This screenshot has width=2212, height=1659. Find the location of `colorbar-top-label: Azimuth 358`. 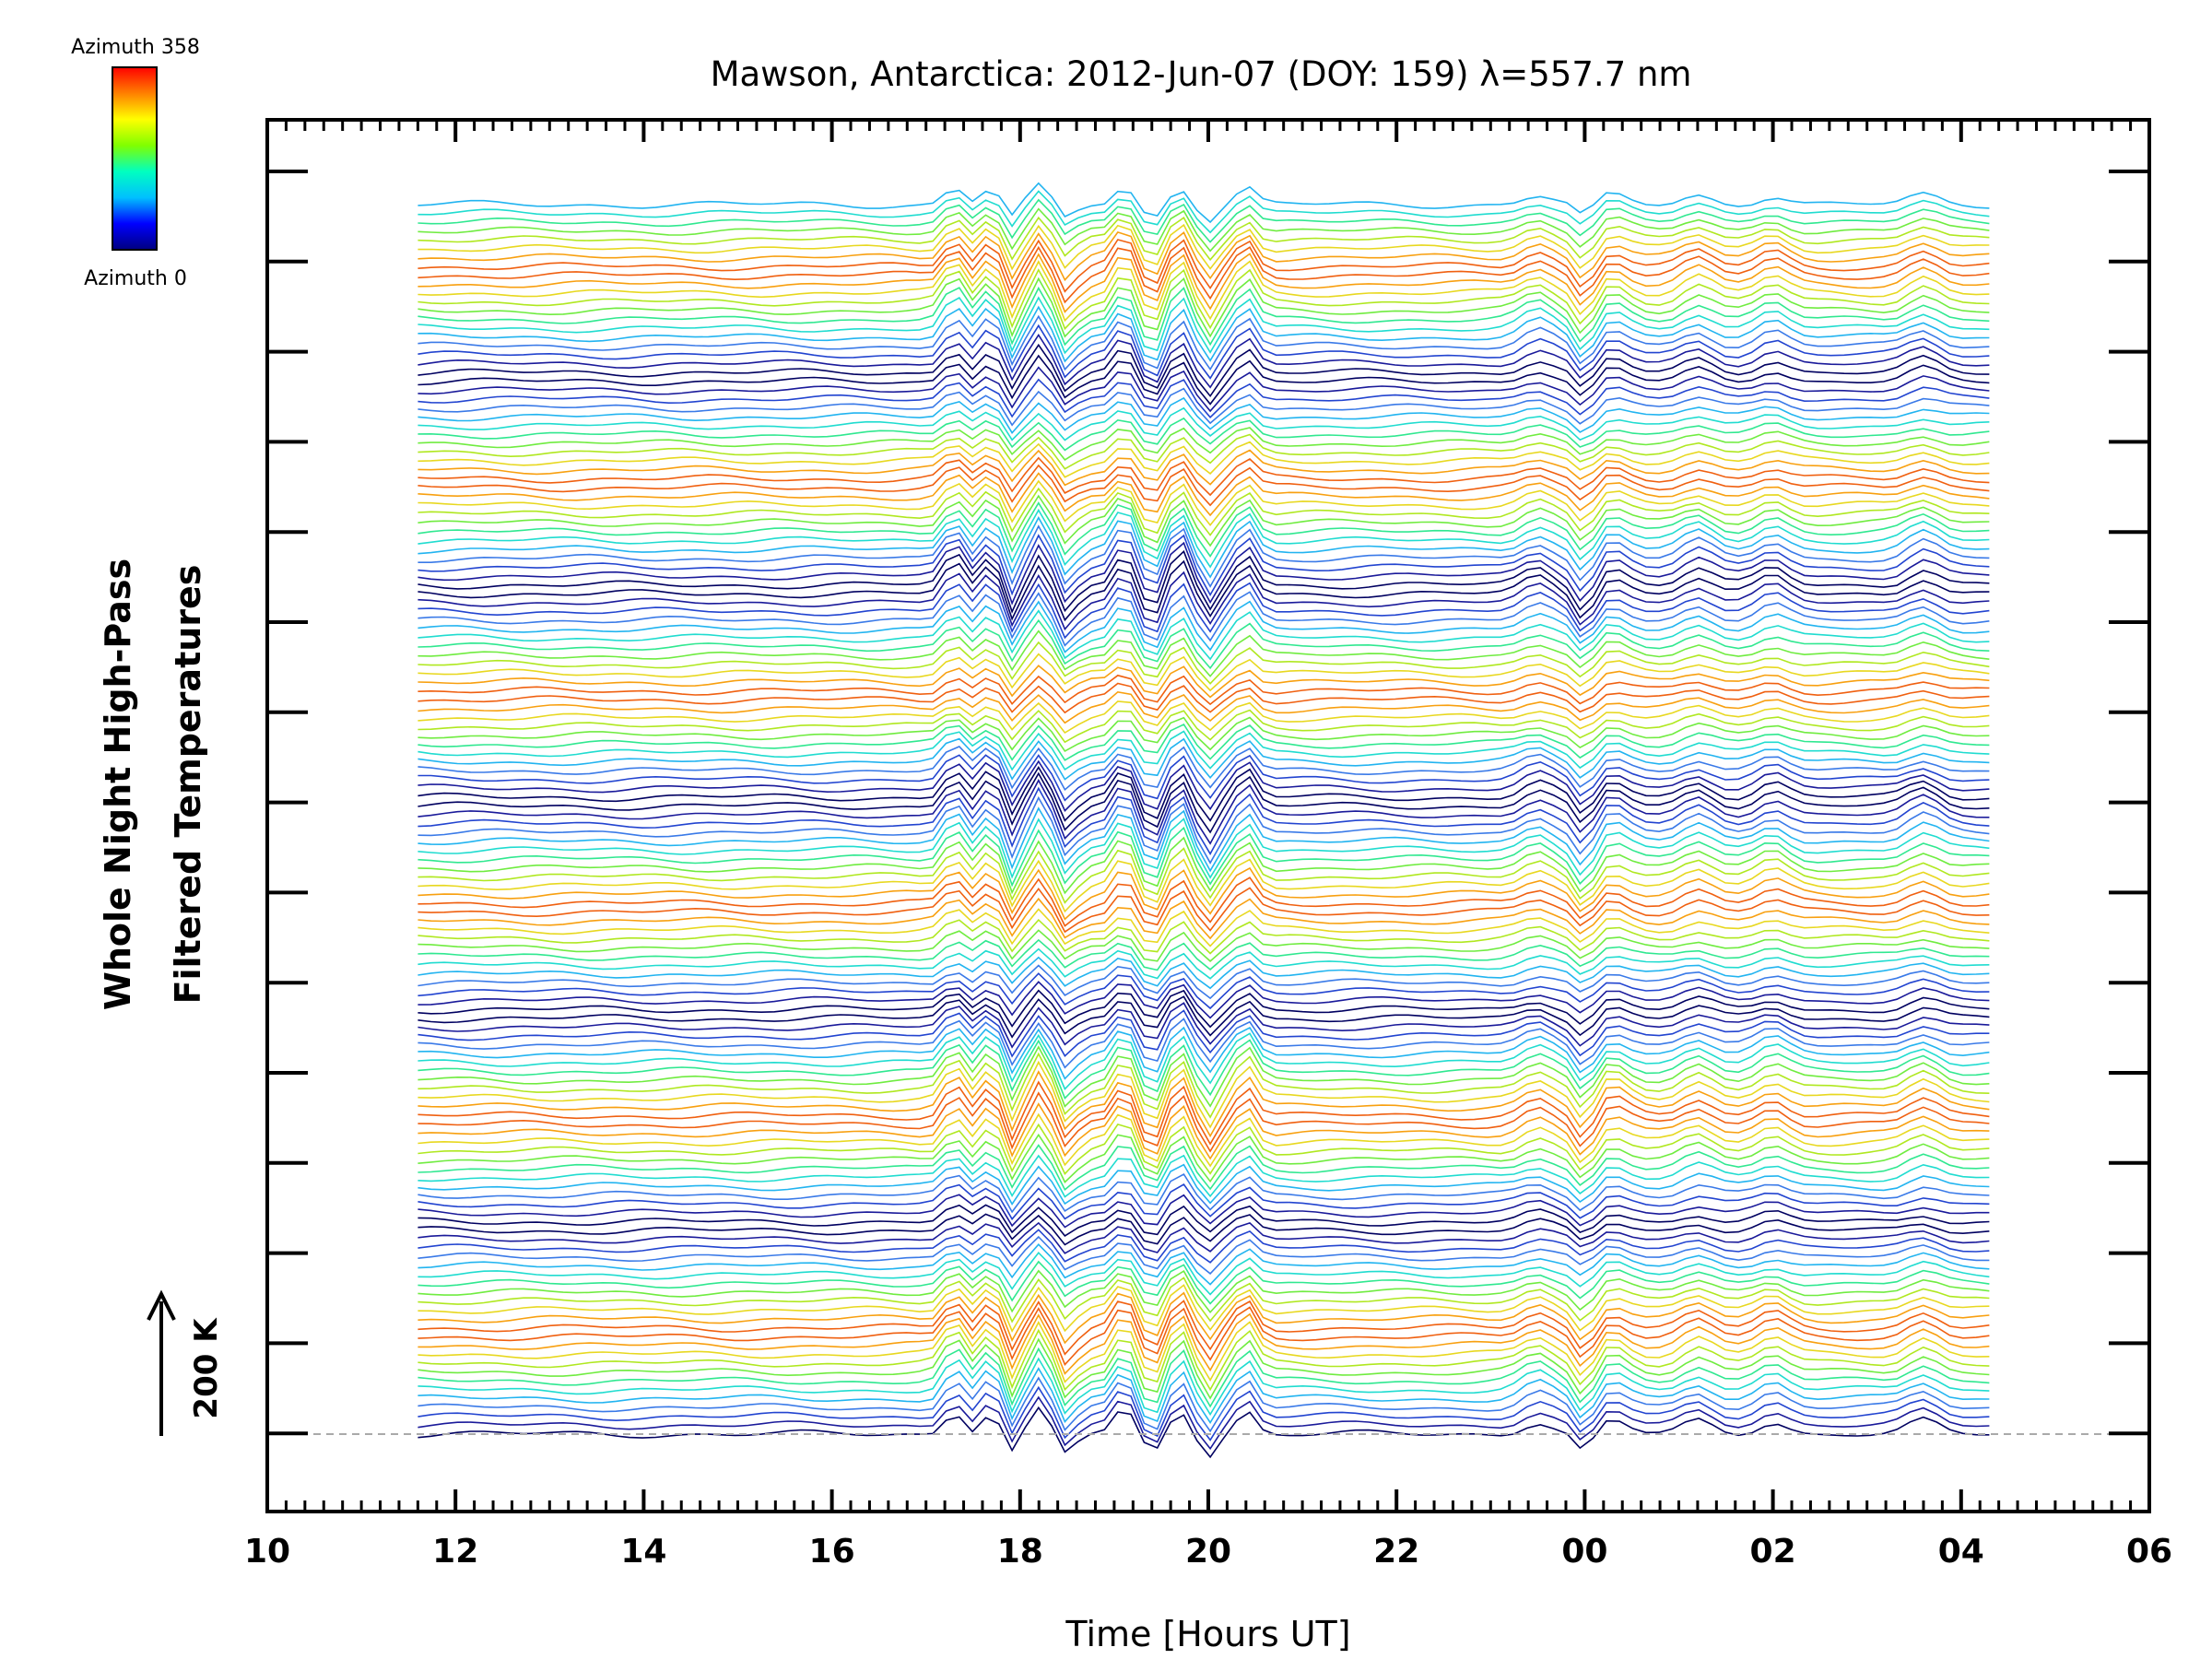

colorbar-top-label: Azimuth 358 is located at coordinates (135, 47).